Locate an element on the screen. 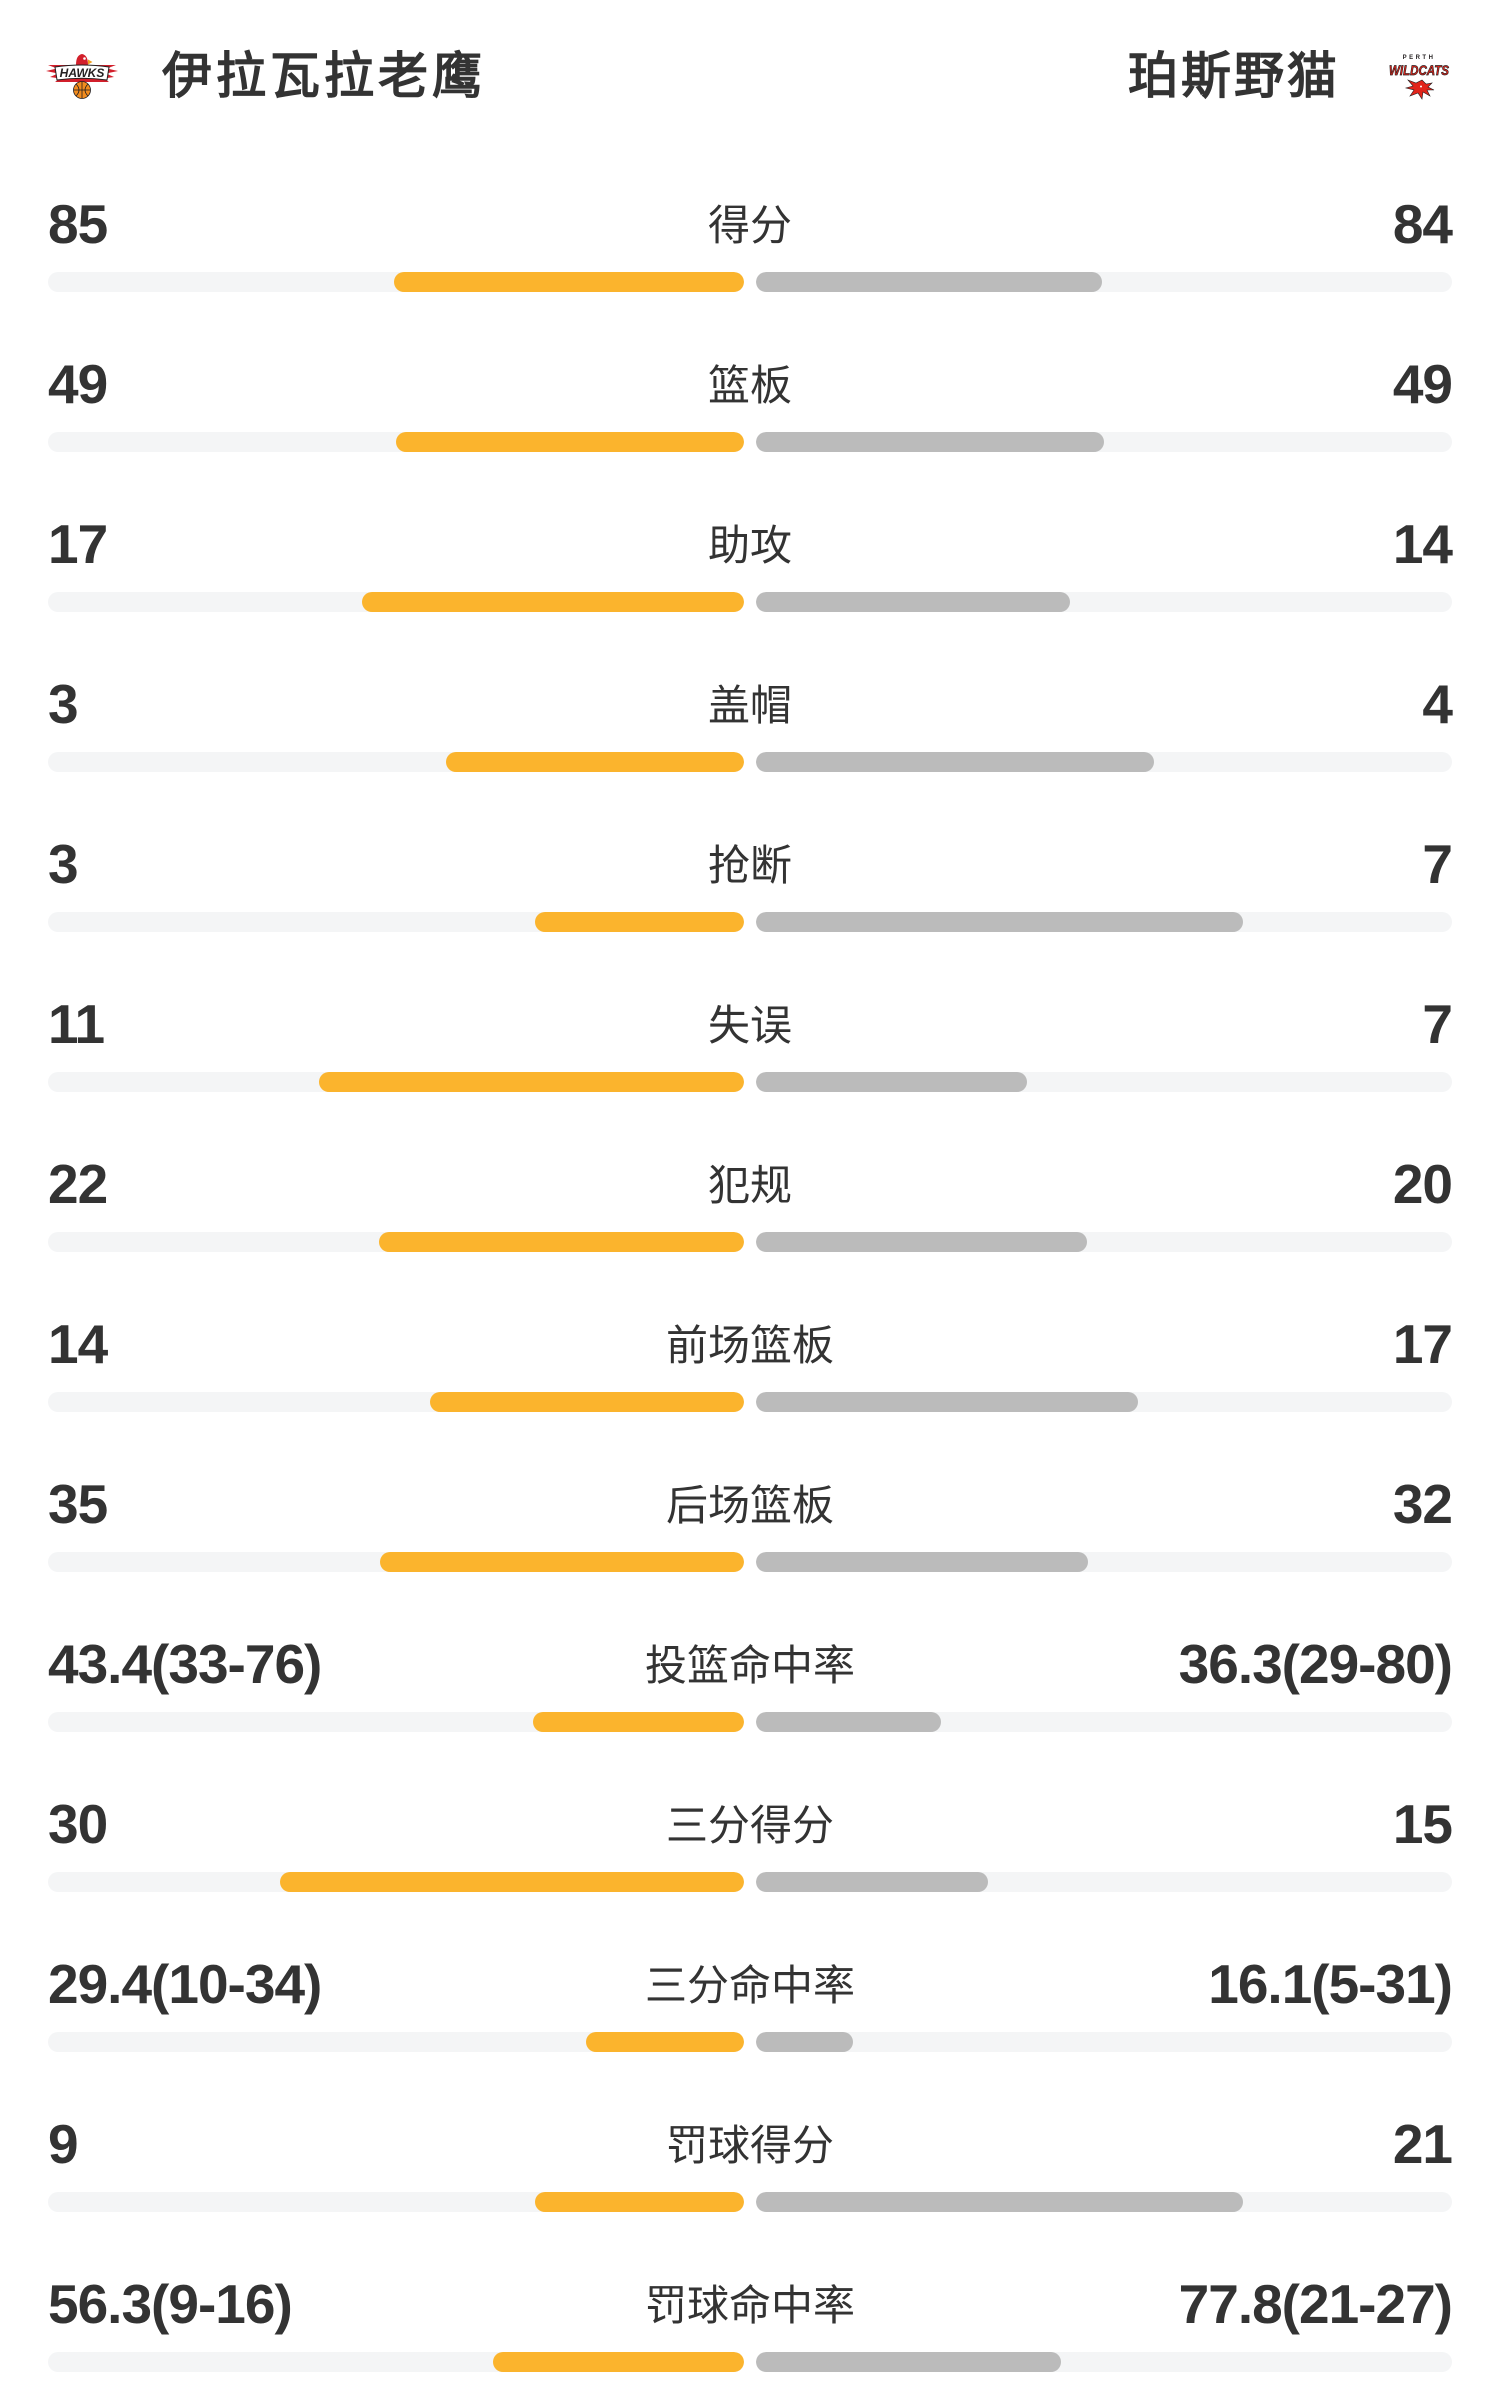 Image resolution: width=1500 pixels, height=2400 pixels. hawk-eye is located at coordinates (84, 58).